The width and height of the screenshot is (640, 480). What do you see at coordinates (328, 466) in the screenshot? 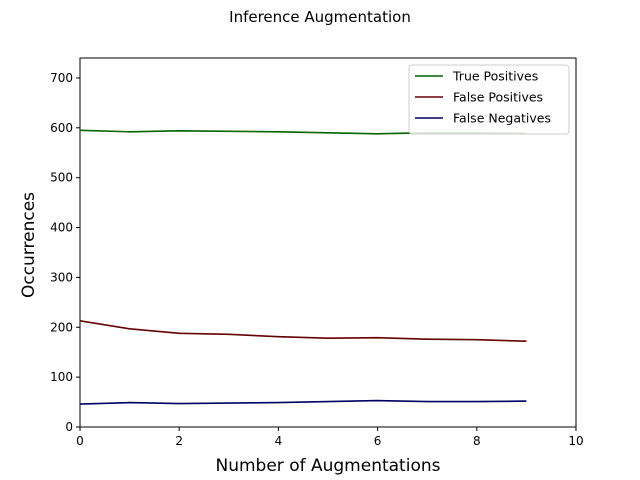
I see `x-axis-label: Number of Augmentations` at bounding box center [328, 466].